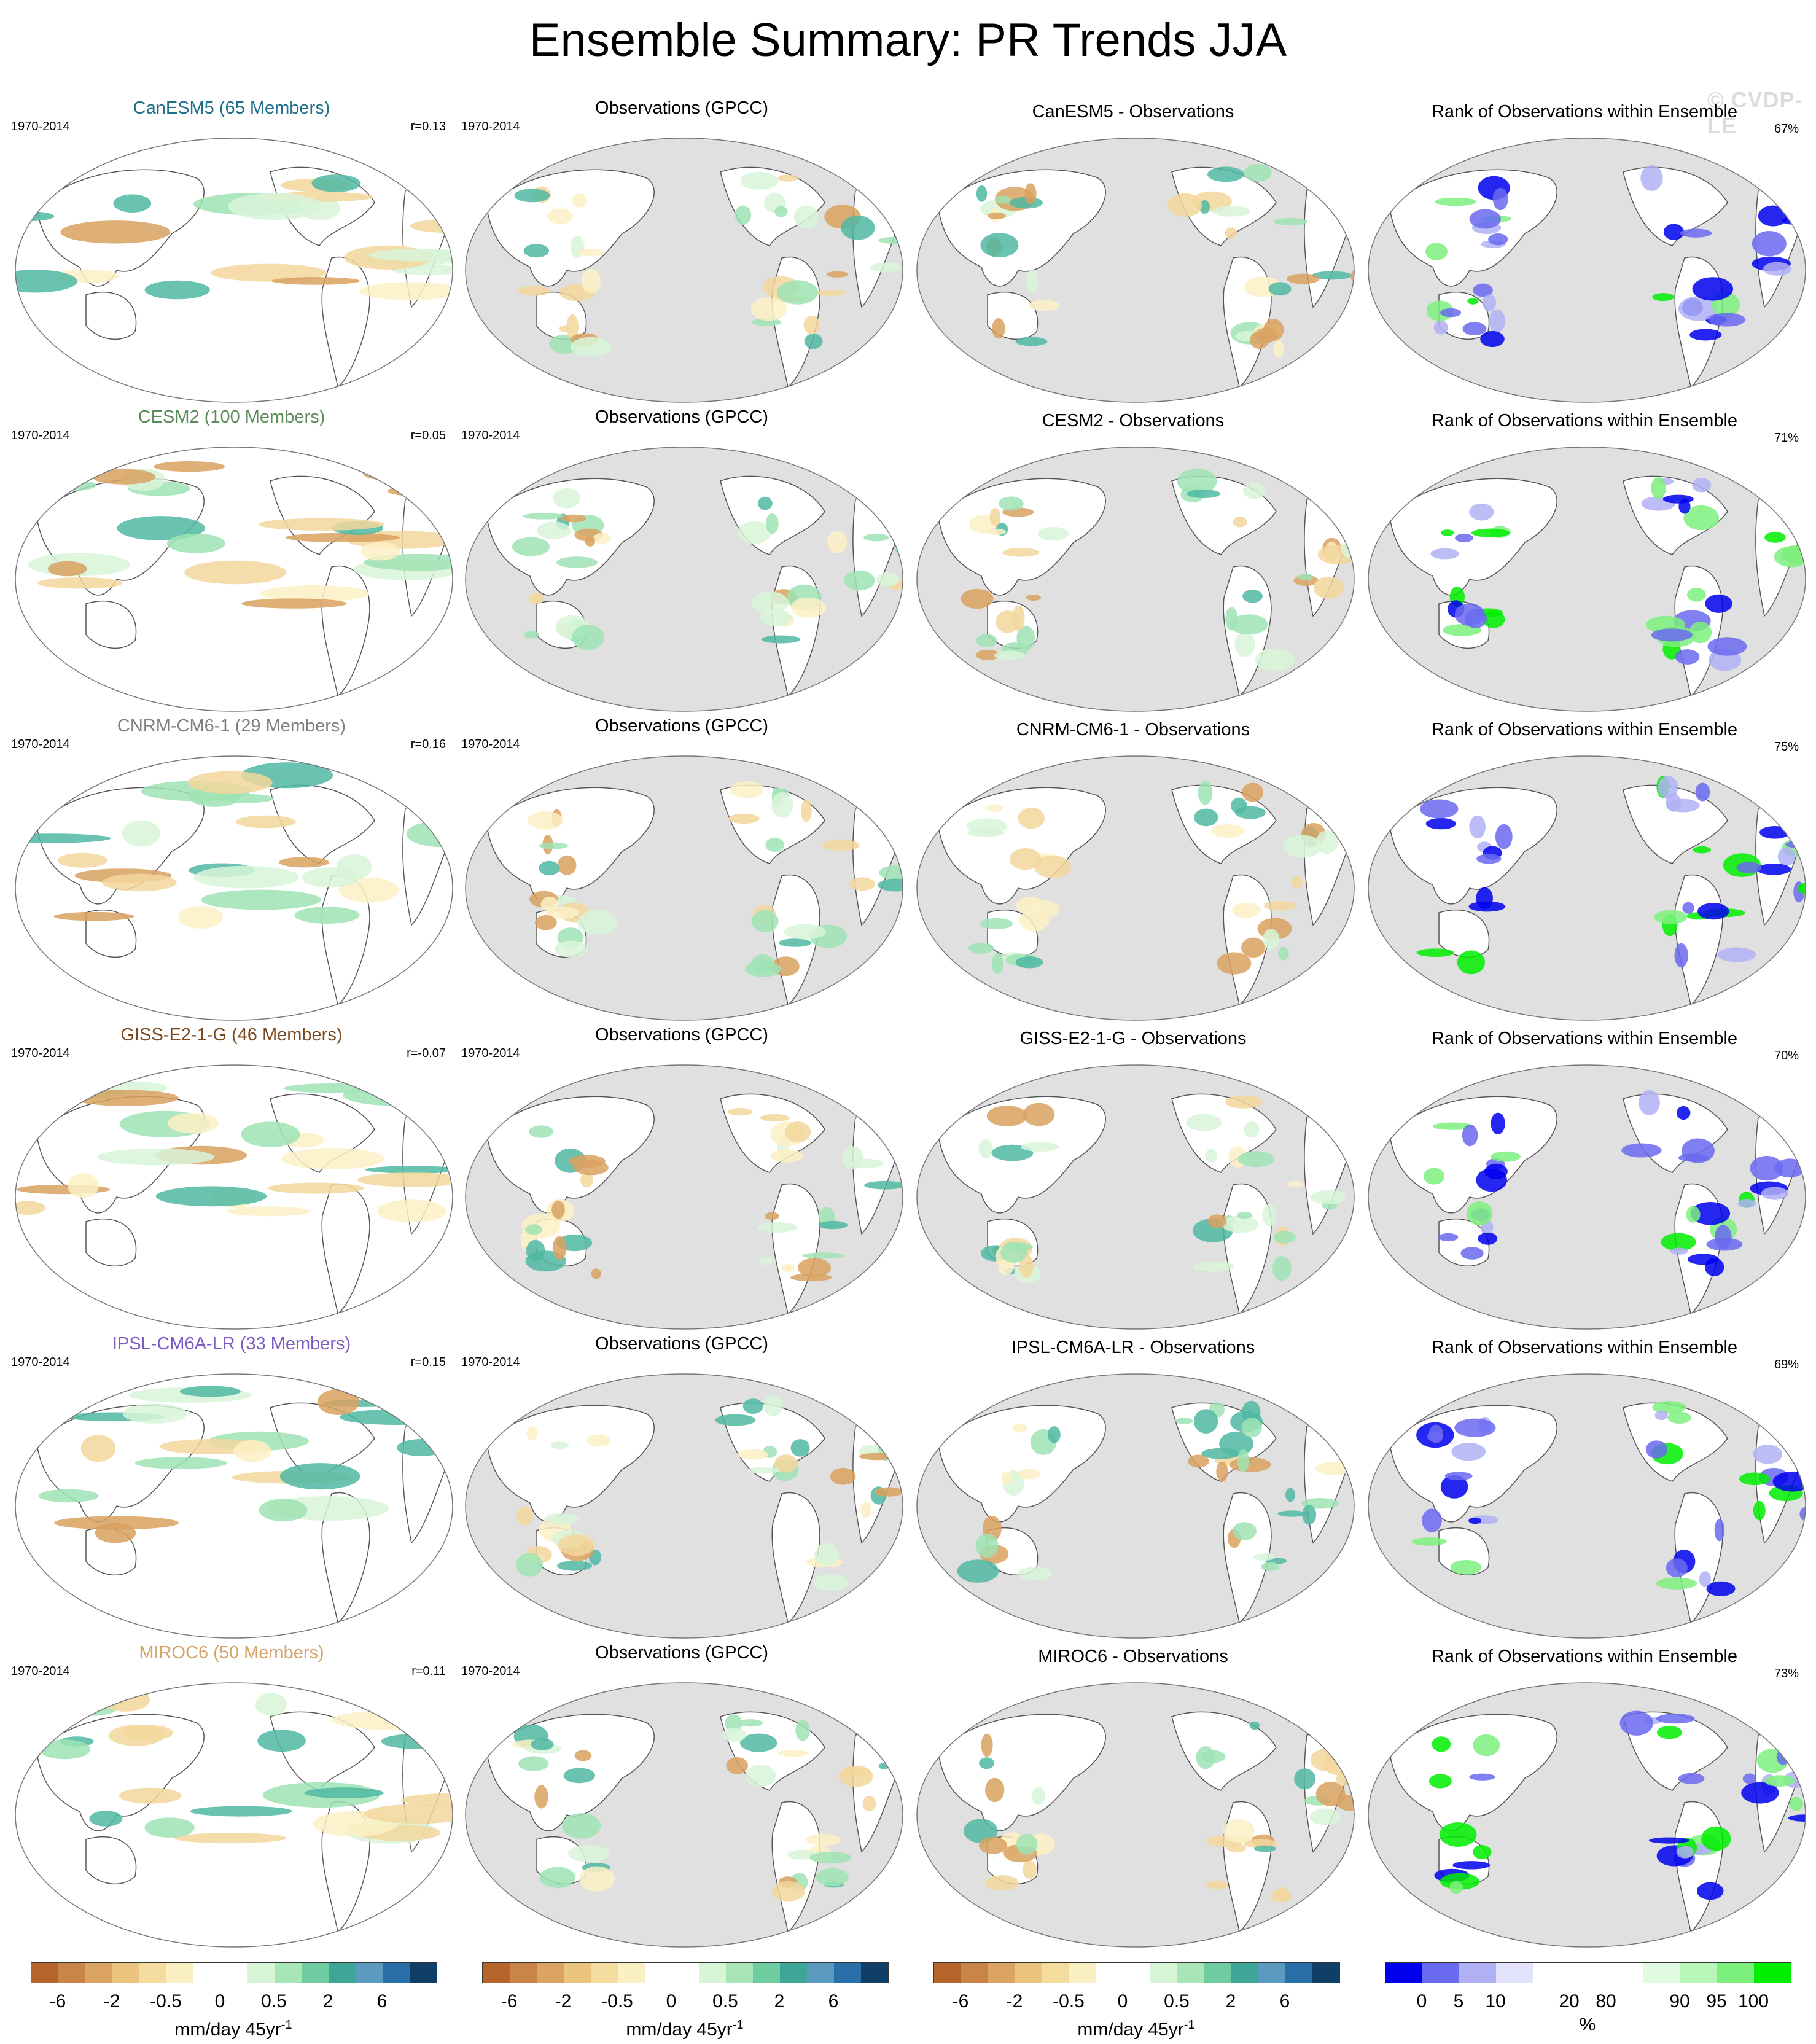 The height and width of the screenshot is (2044, 1816). Describe the element at coordinates (1230, 2001) in the screenshot. I see `colorbar-tick-label: 2` at that location.